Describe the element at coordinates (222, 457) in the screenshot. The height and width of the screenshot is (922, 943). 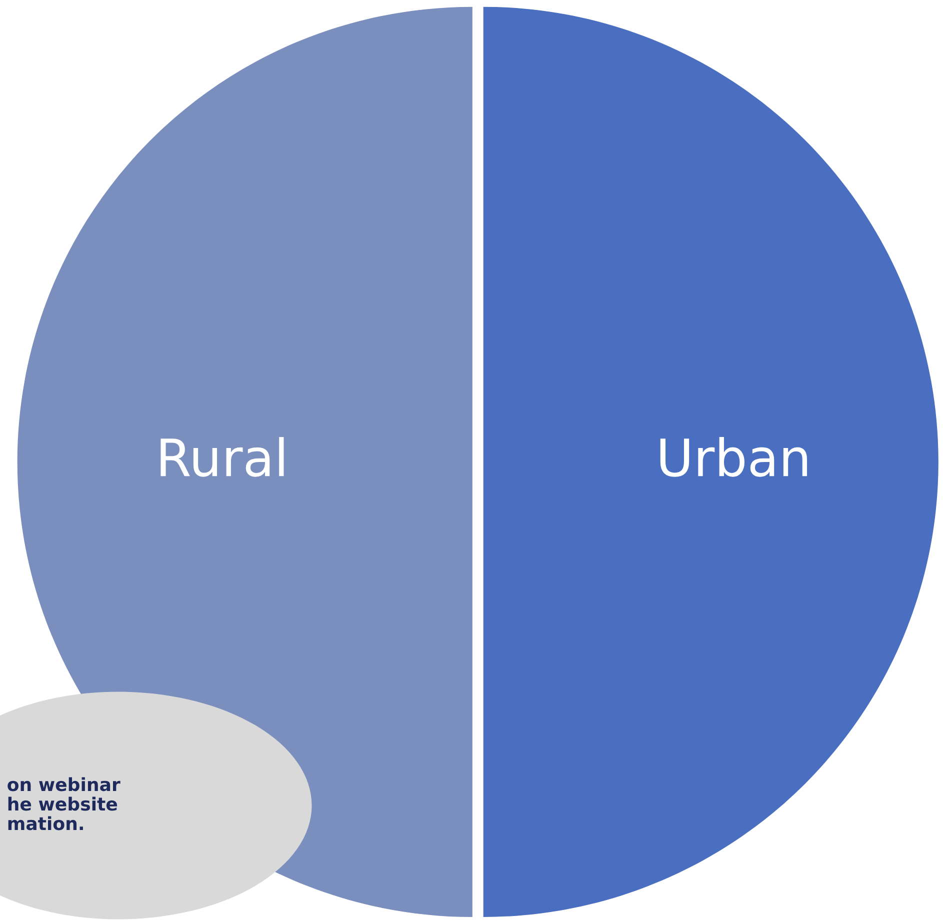
I see `slice-label: Rural` at that location.